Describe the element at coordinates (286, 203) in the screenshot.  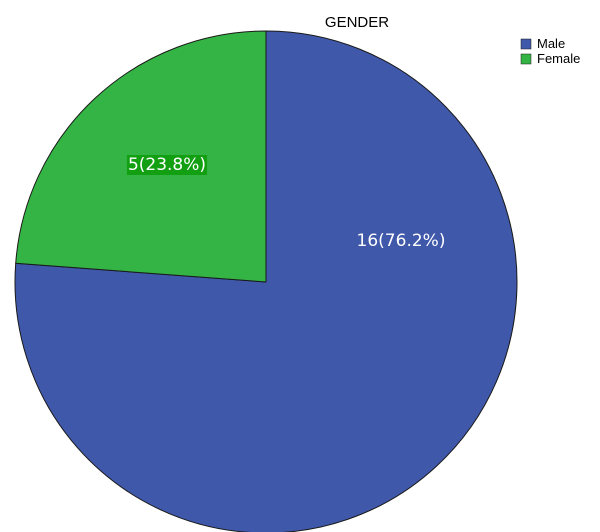
I see `pie-data-labels: 16(76.2%) 5(23.8%)` at that location.